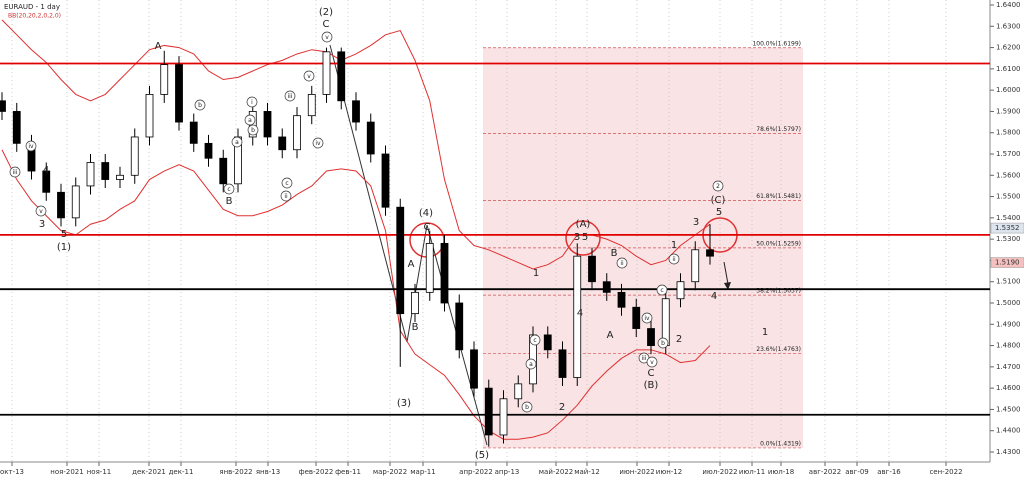  I want to click on indicator-label: BB(20,20,2,0,2,0), so click(34, 16).